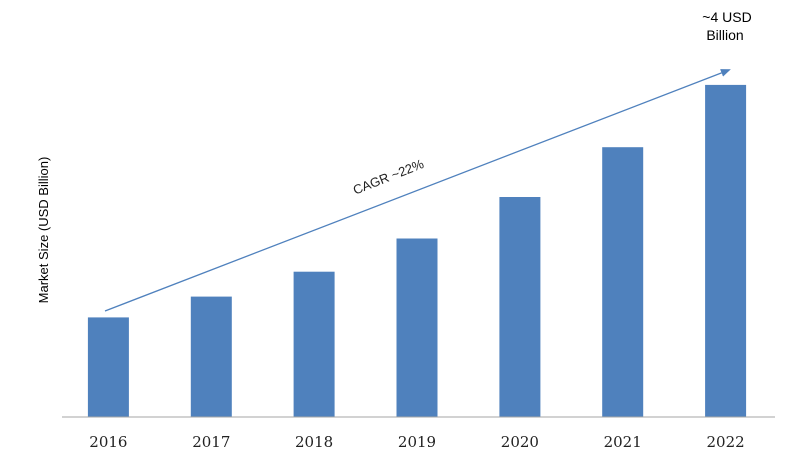  I want to click on bar-2018, so click(314, 344).